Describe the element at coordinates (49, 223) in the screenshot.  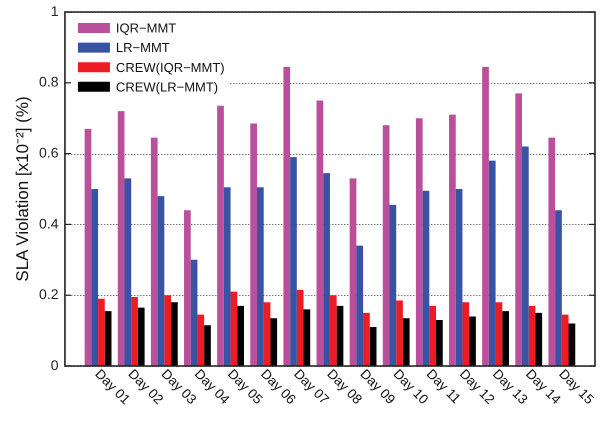
I see `y-tick-label: 0.4` at that location.